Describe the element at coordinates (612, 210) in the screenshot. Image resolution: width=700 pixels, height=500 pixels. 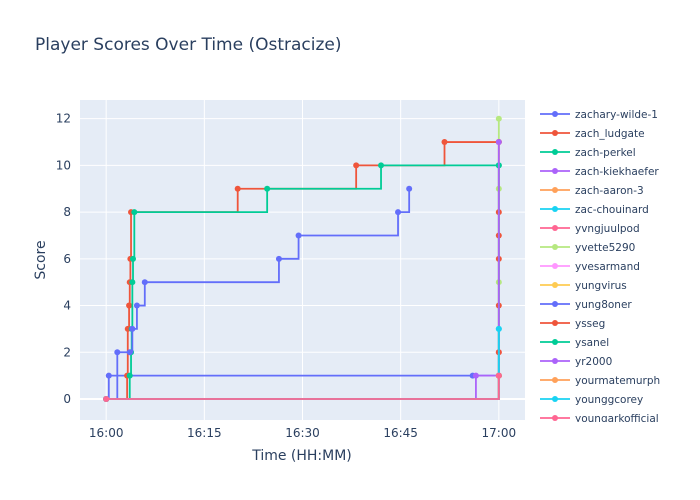
I see `legend-label: zac-chouinard` at that location.